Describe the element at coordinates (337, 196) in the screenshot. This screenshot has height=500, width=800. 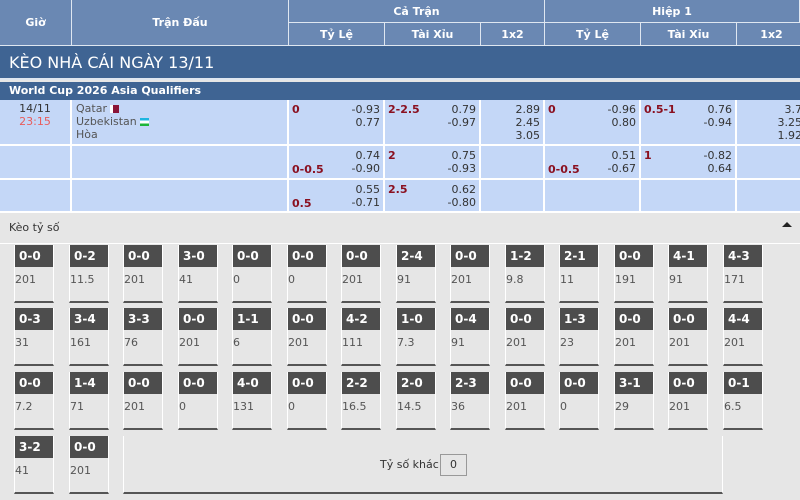
I see `ft_hdp-cell: 0.5 0.55 -0.71` at that location.